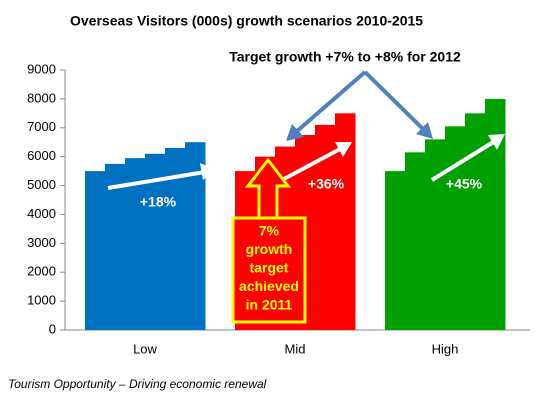 The width and height of the screenshot is (550, 411). I want to click on callout-text: target, so click(269, 268).